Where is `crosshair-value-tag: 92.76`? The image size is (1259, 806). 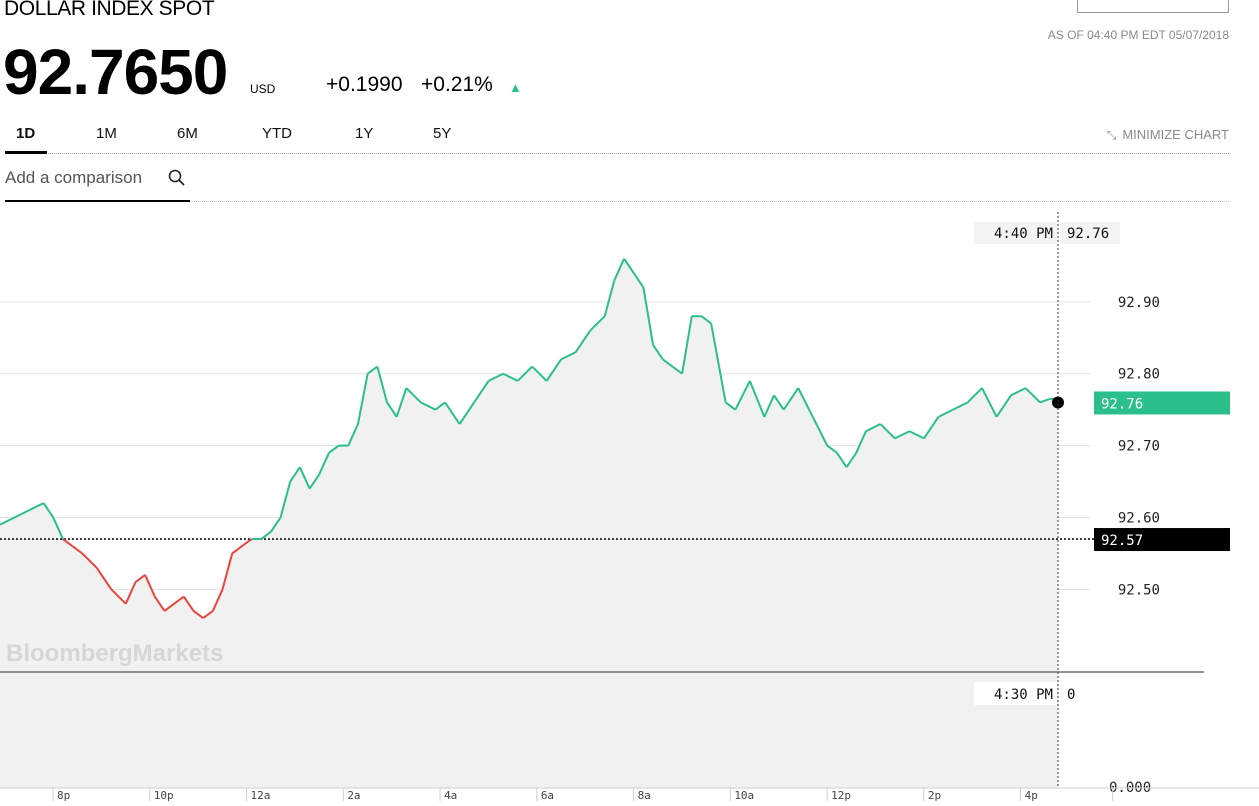
crosshair-value-tag: 92.76 is located at coordinates (1088, 234).